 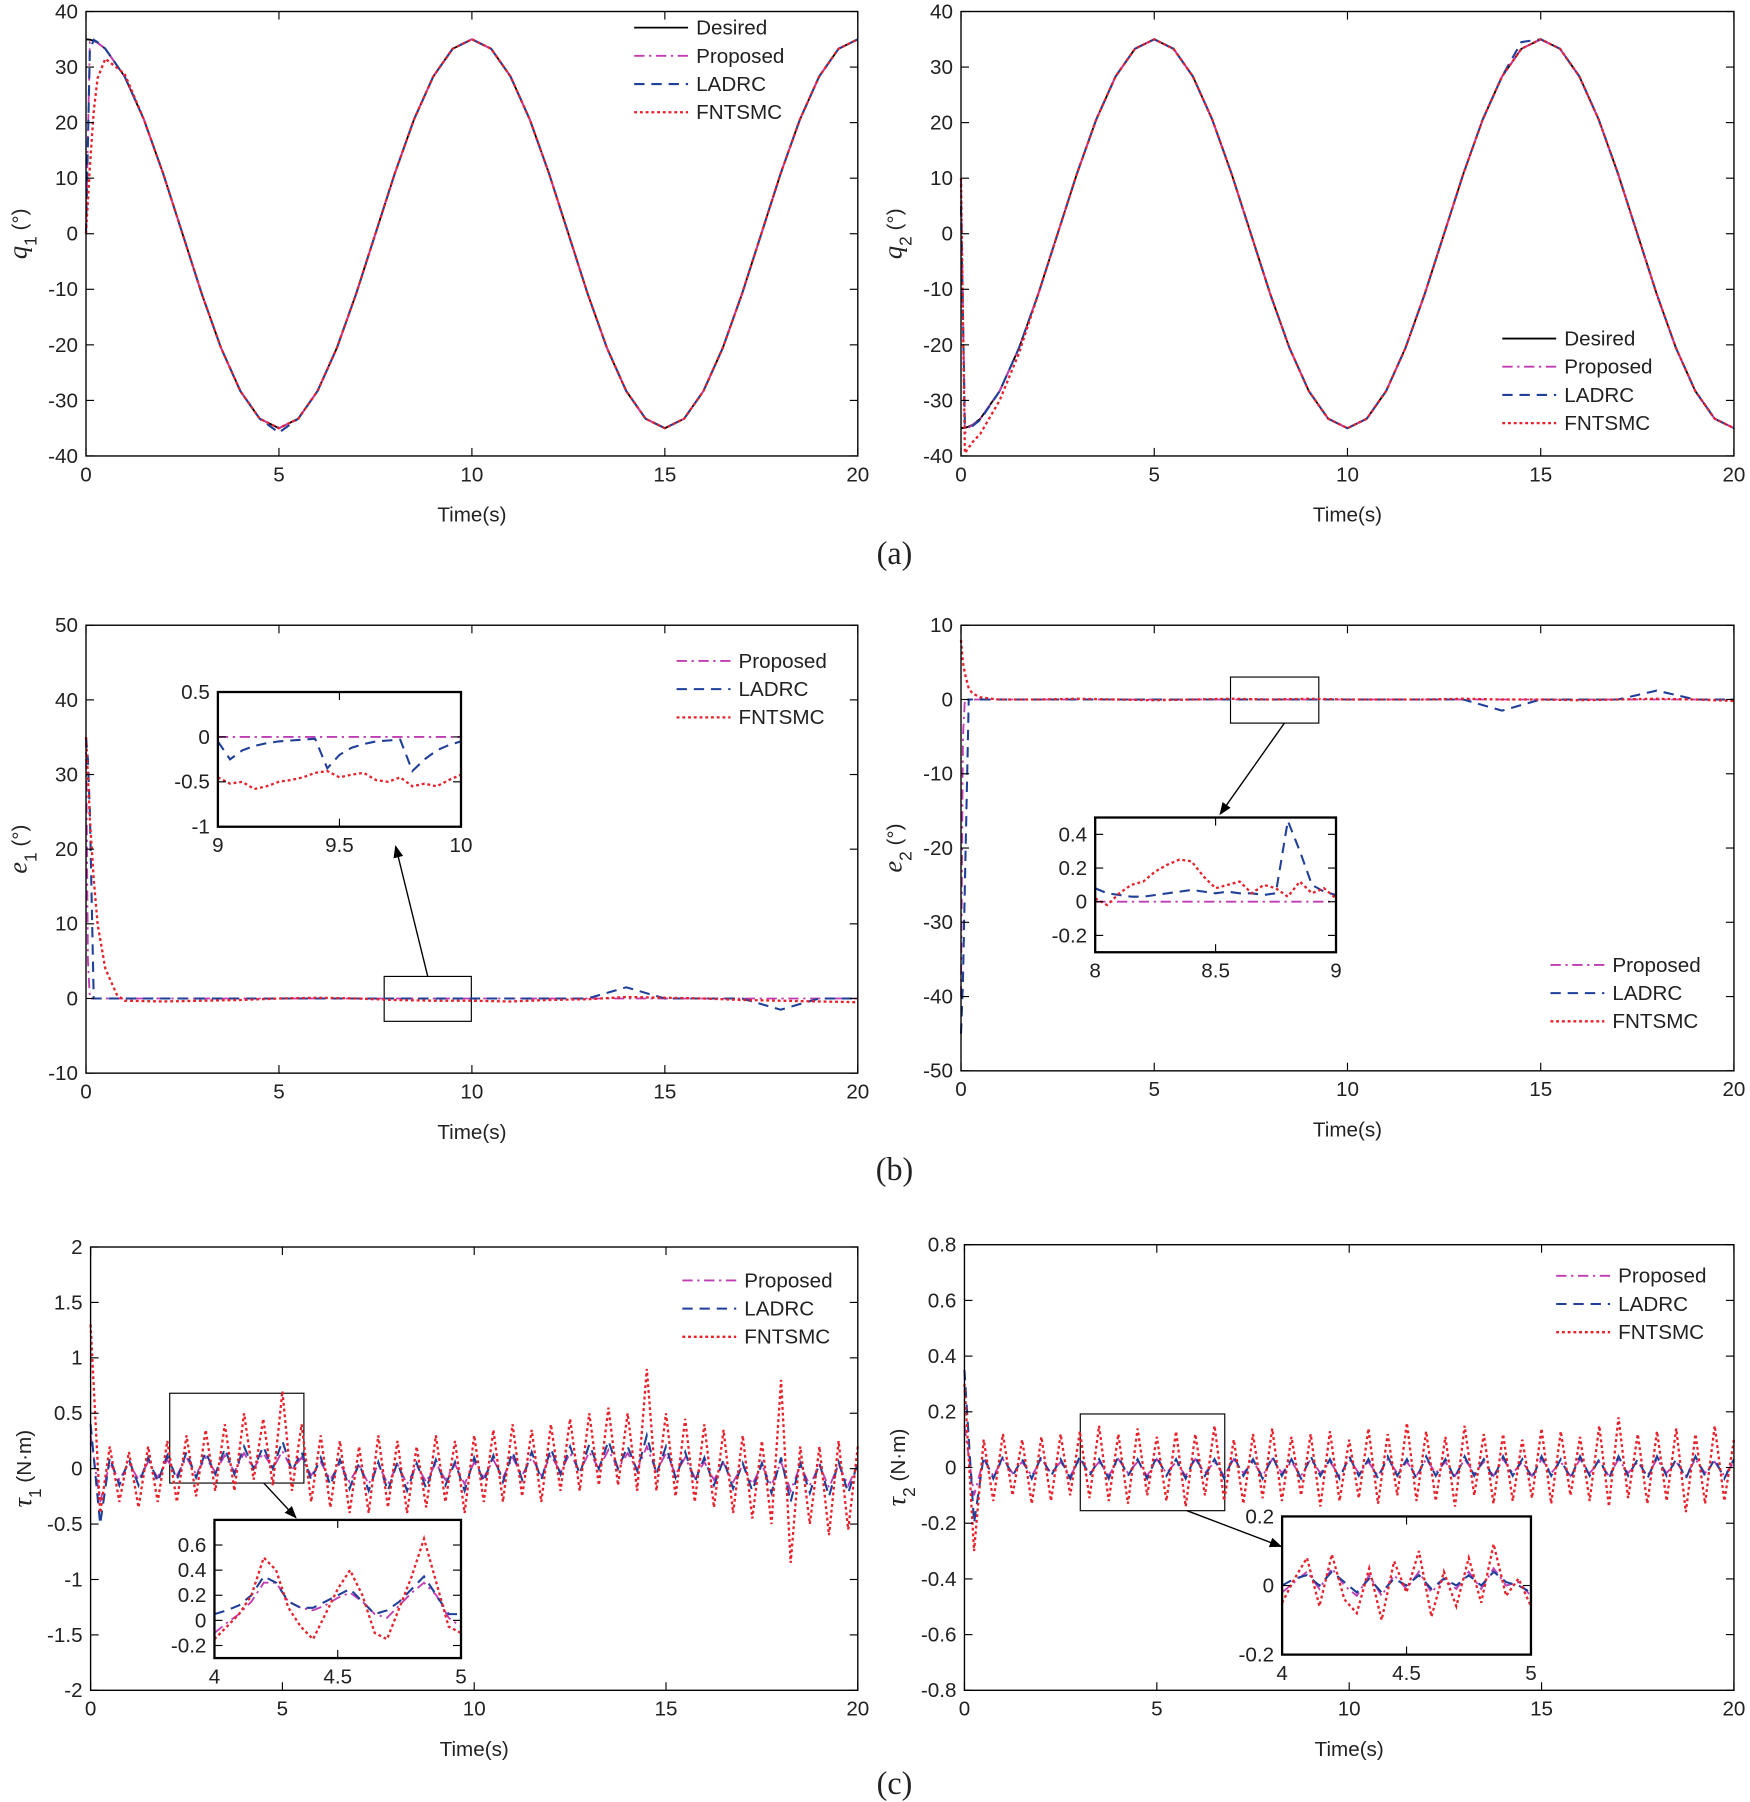 What do you see at coordinates (68, 1413) in the screenshot?
I see `y-tick-label: 0.5` at bounding box center [68, 1413].